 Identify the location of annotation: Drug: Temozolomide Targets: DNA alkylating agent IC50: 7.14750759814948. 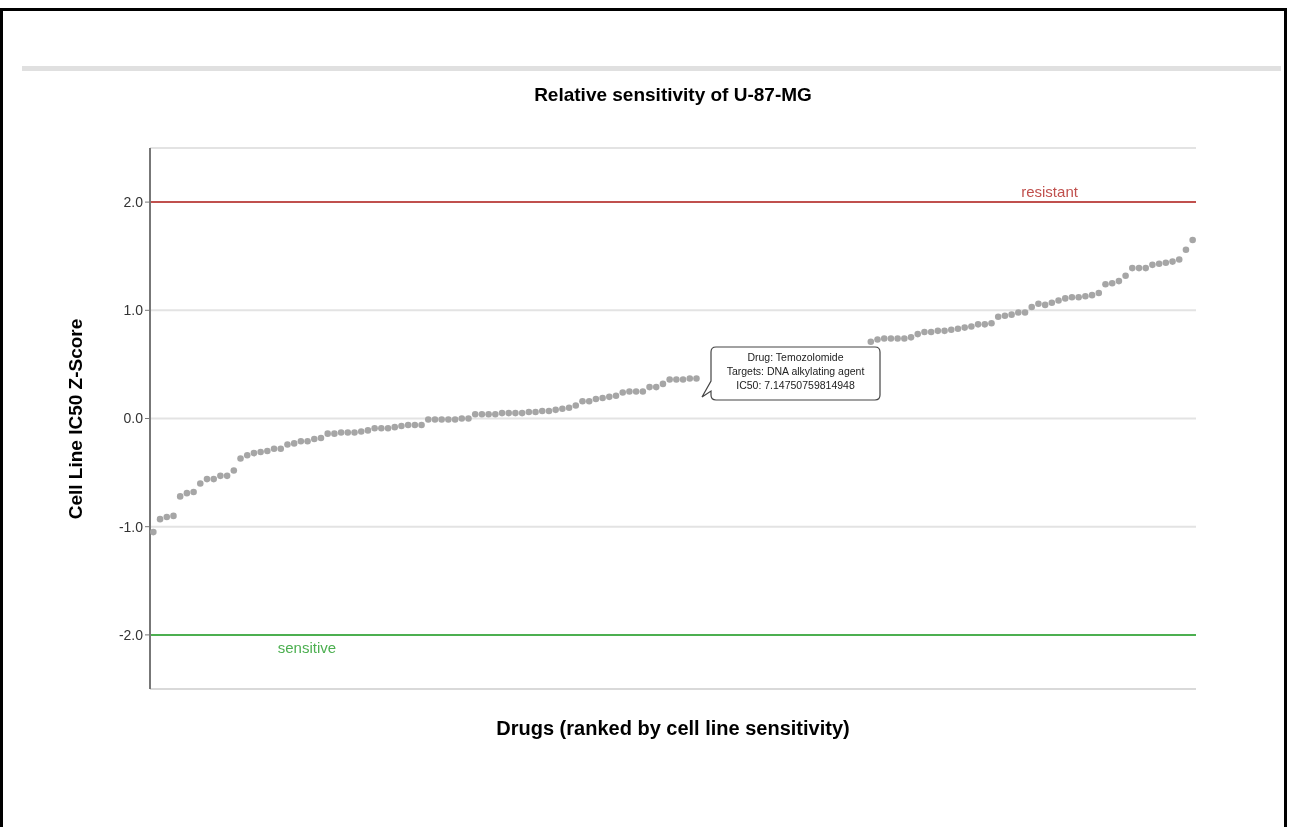
(795, 371).